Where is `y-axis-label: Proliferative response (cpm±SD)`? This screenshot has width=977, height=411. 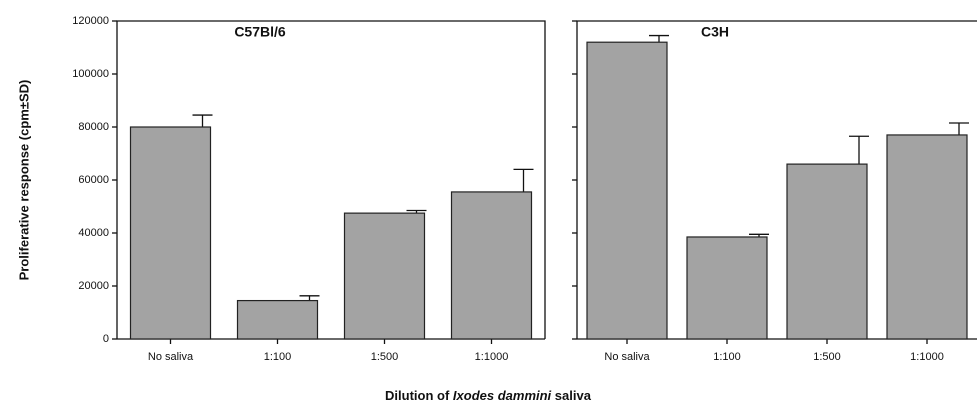 y-axis-label: Proliferative response (cpm±SD) is located at coordinates (23, 180).